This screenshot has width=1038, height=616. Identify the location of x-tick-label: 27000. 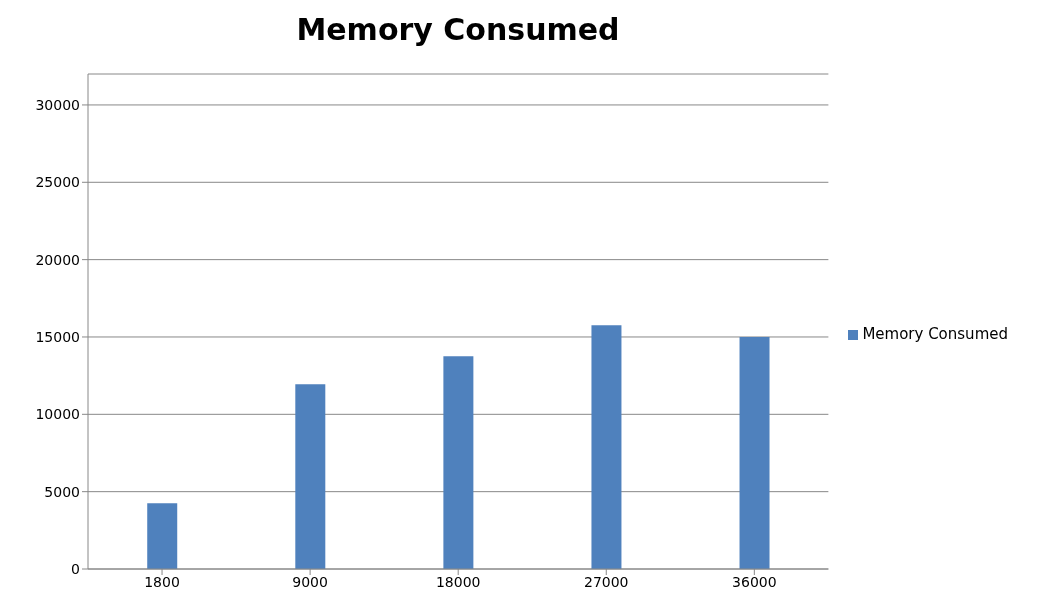
(606, 581).